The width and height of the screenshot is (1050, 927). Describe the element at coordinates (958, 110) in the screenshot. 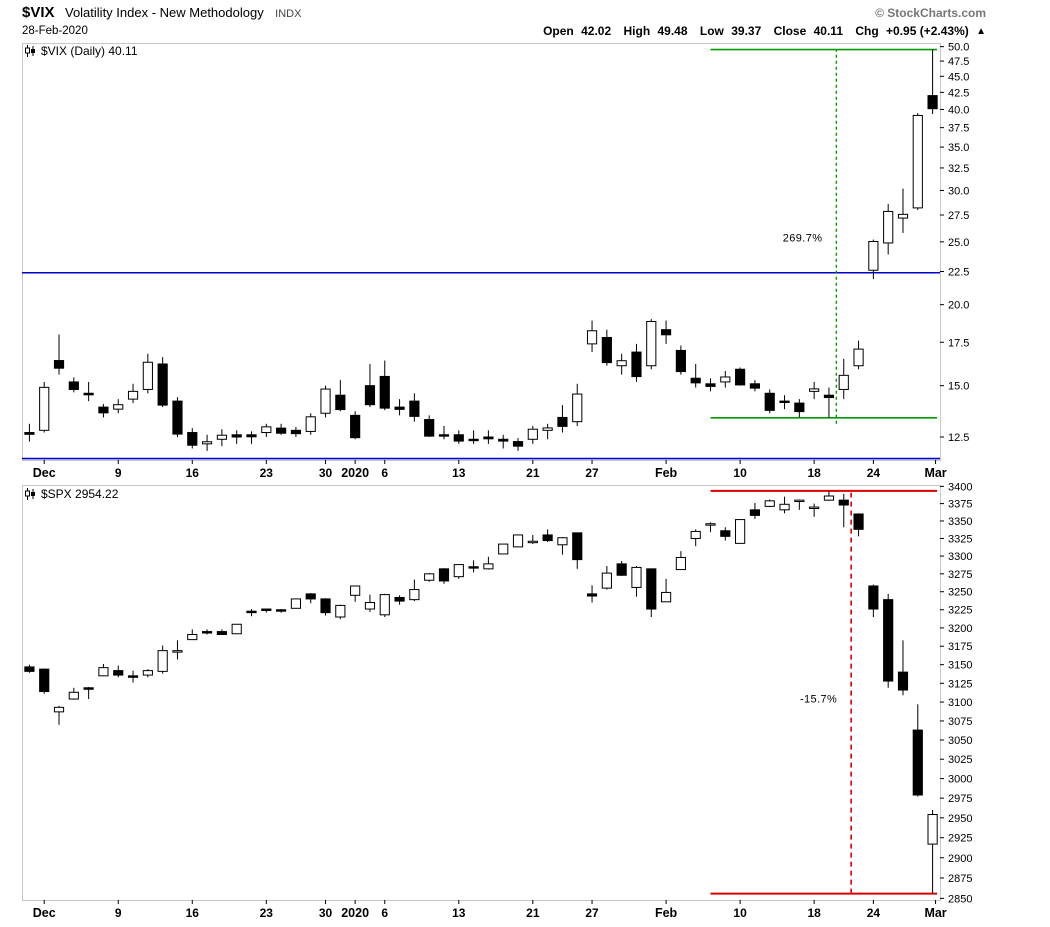

I see `y-axis-label: 40.0` at that location.